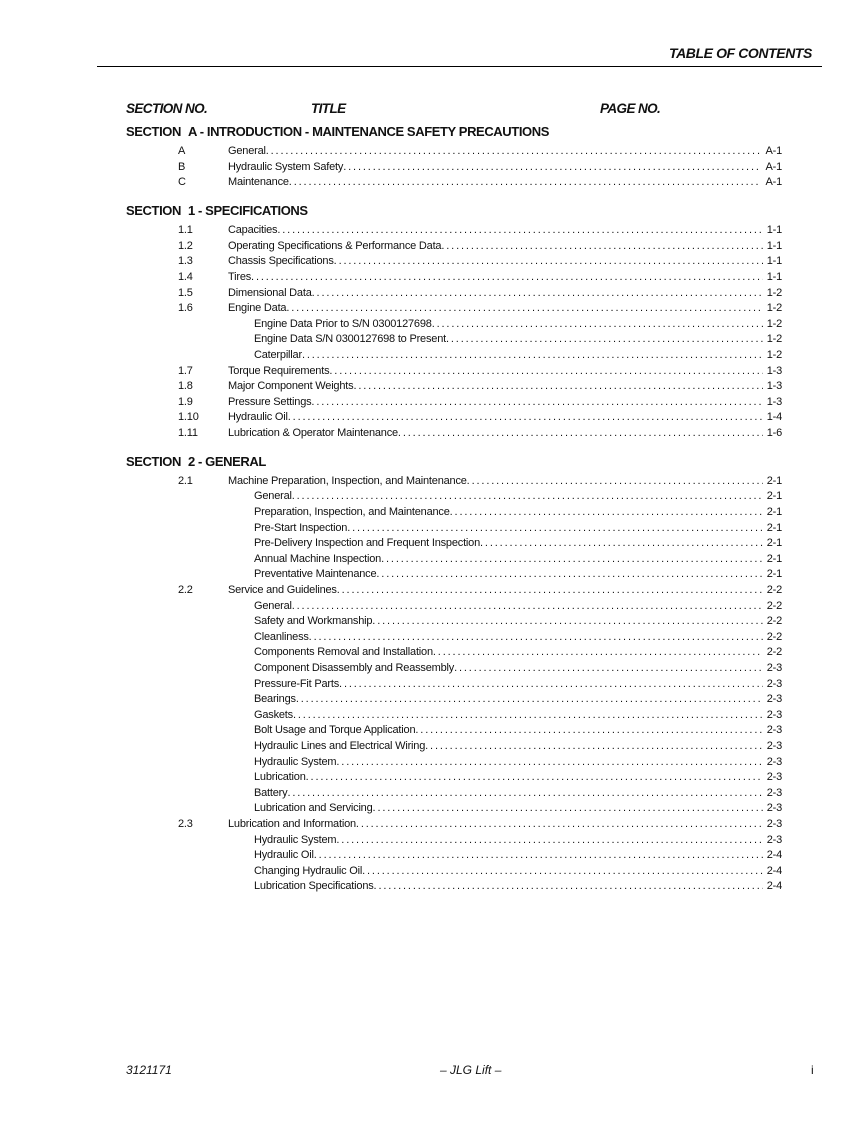 Image resolution: width=866 pixels, height=1122 pixels. I want to click on entry-title: Hydraulic System Safety, so click(285, 167).